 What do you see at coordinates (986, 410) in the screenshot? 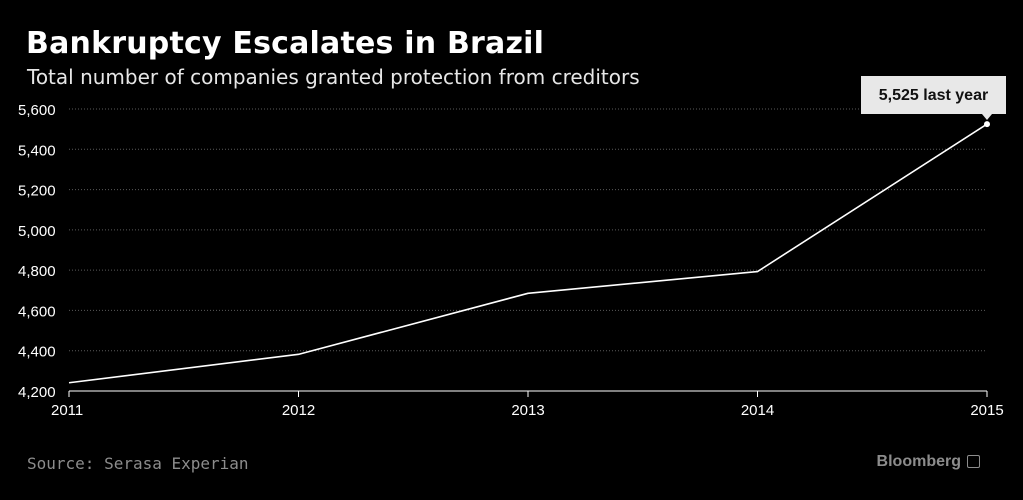
I see `x-tick-label: 2015` at bounding box center [986, 410].